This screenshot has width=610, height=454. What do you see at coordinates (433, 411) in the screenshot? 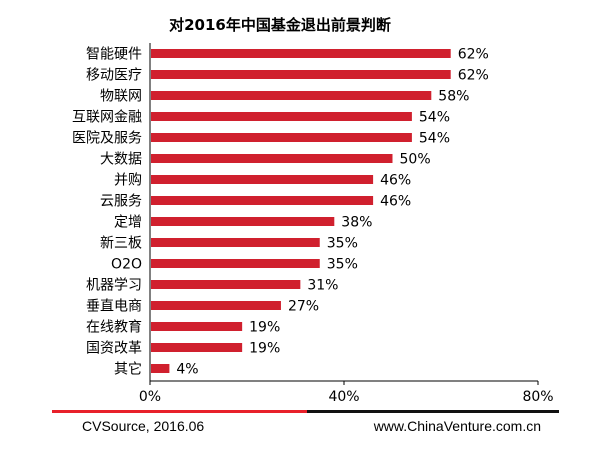
I see `footer-line-right` at bounding box center [433, 411].